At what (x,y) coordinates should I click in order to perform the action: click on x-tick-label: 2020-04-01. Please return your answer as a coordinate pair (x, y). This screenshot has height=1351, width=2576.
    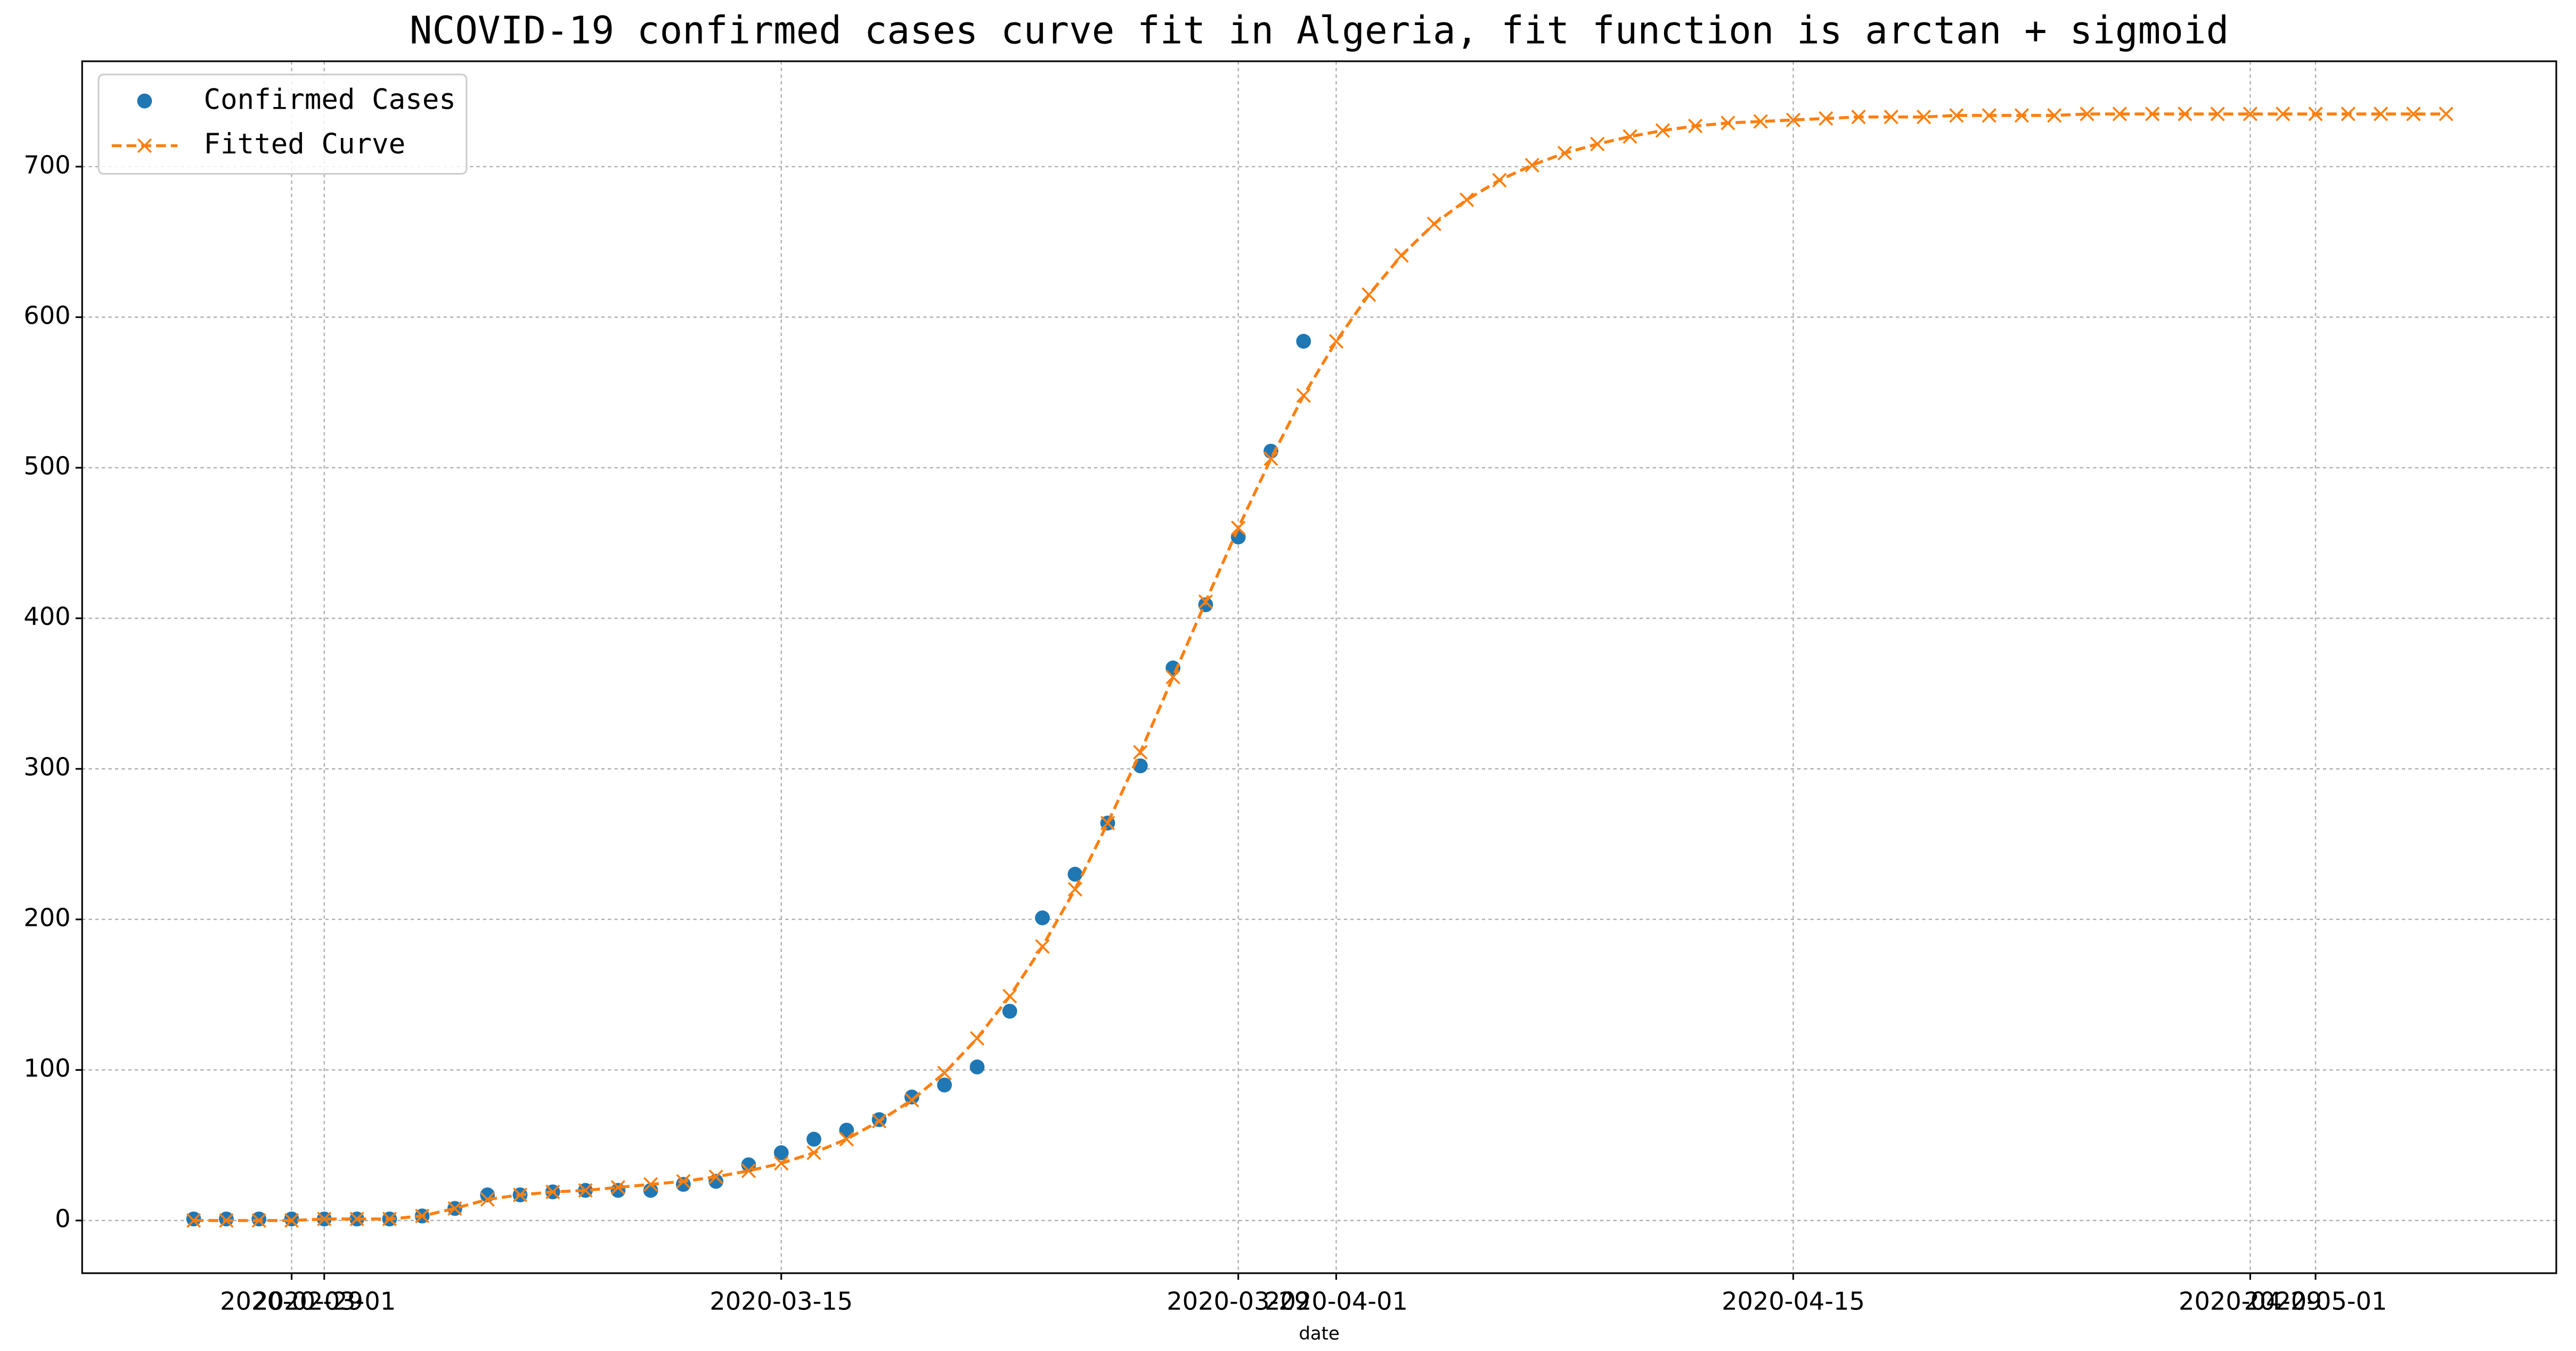
    Looking at the image, I should click on (1336, 1301).